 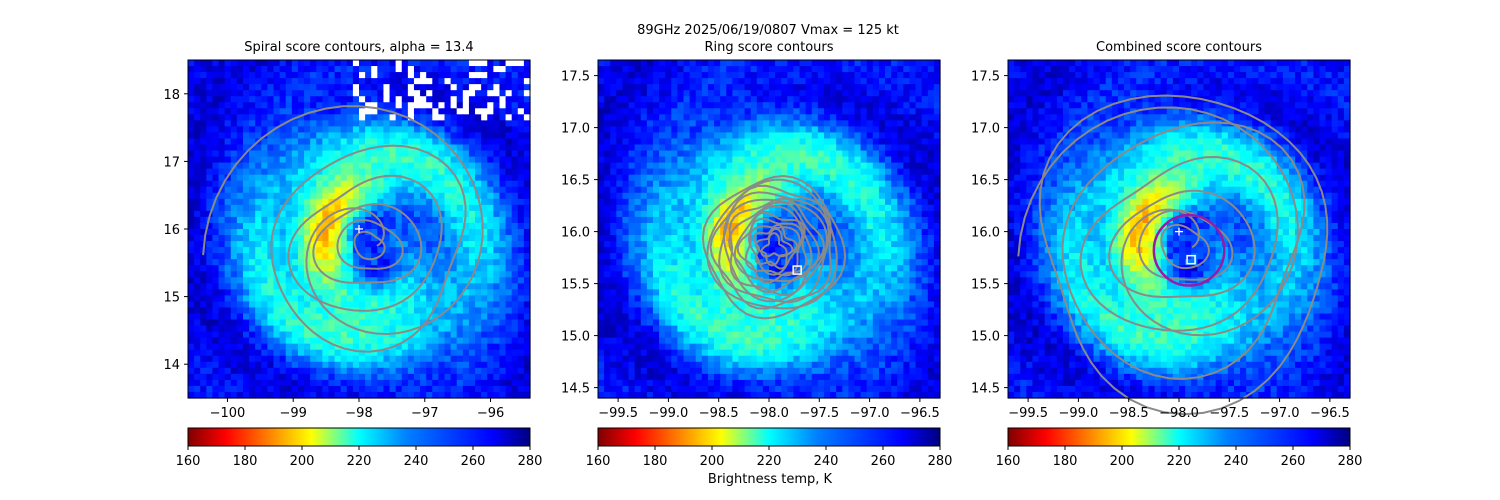 What do you see at coordinates (768, 30) in the screenshot?
I see `figure-suptitle: 89GHz 2025/06/19/0807 Vmax = 125 kt` at bounding box center [768, 30].